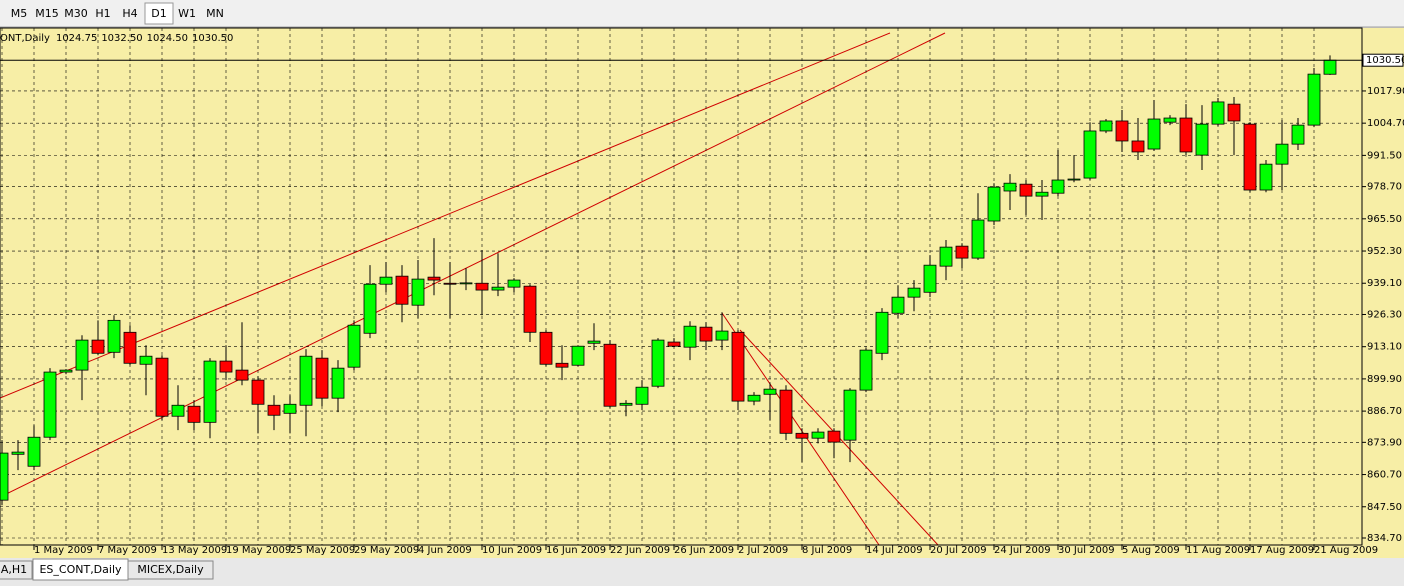 The height and width of the screenshot is (586, 1404). What do you see at coordinates (512, 550) in the screenshot?
I see `x-tick-label: 10 Jun 2009` at bounding box center [512, 550].